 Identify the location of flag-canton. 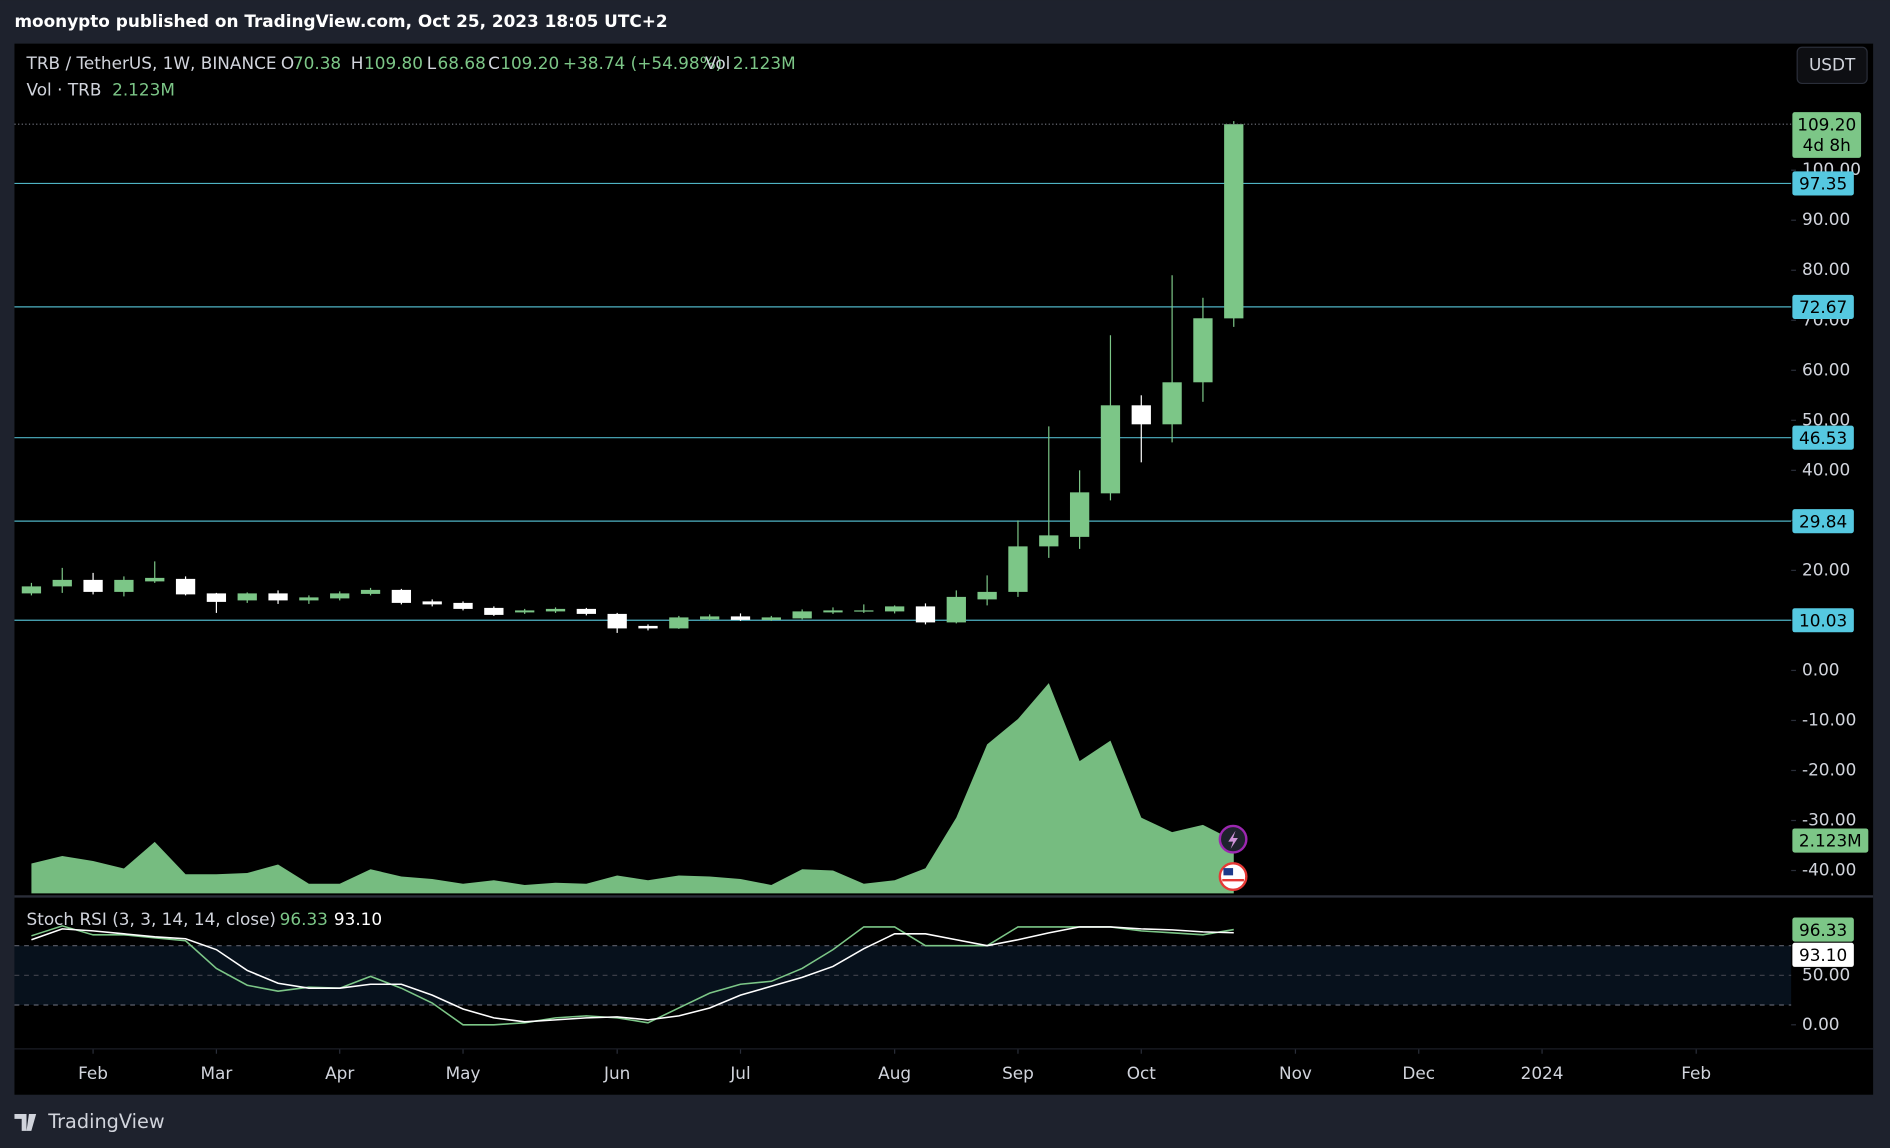
(1228, 872).